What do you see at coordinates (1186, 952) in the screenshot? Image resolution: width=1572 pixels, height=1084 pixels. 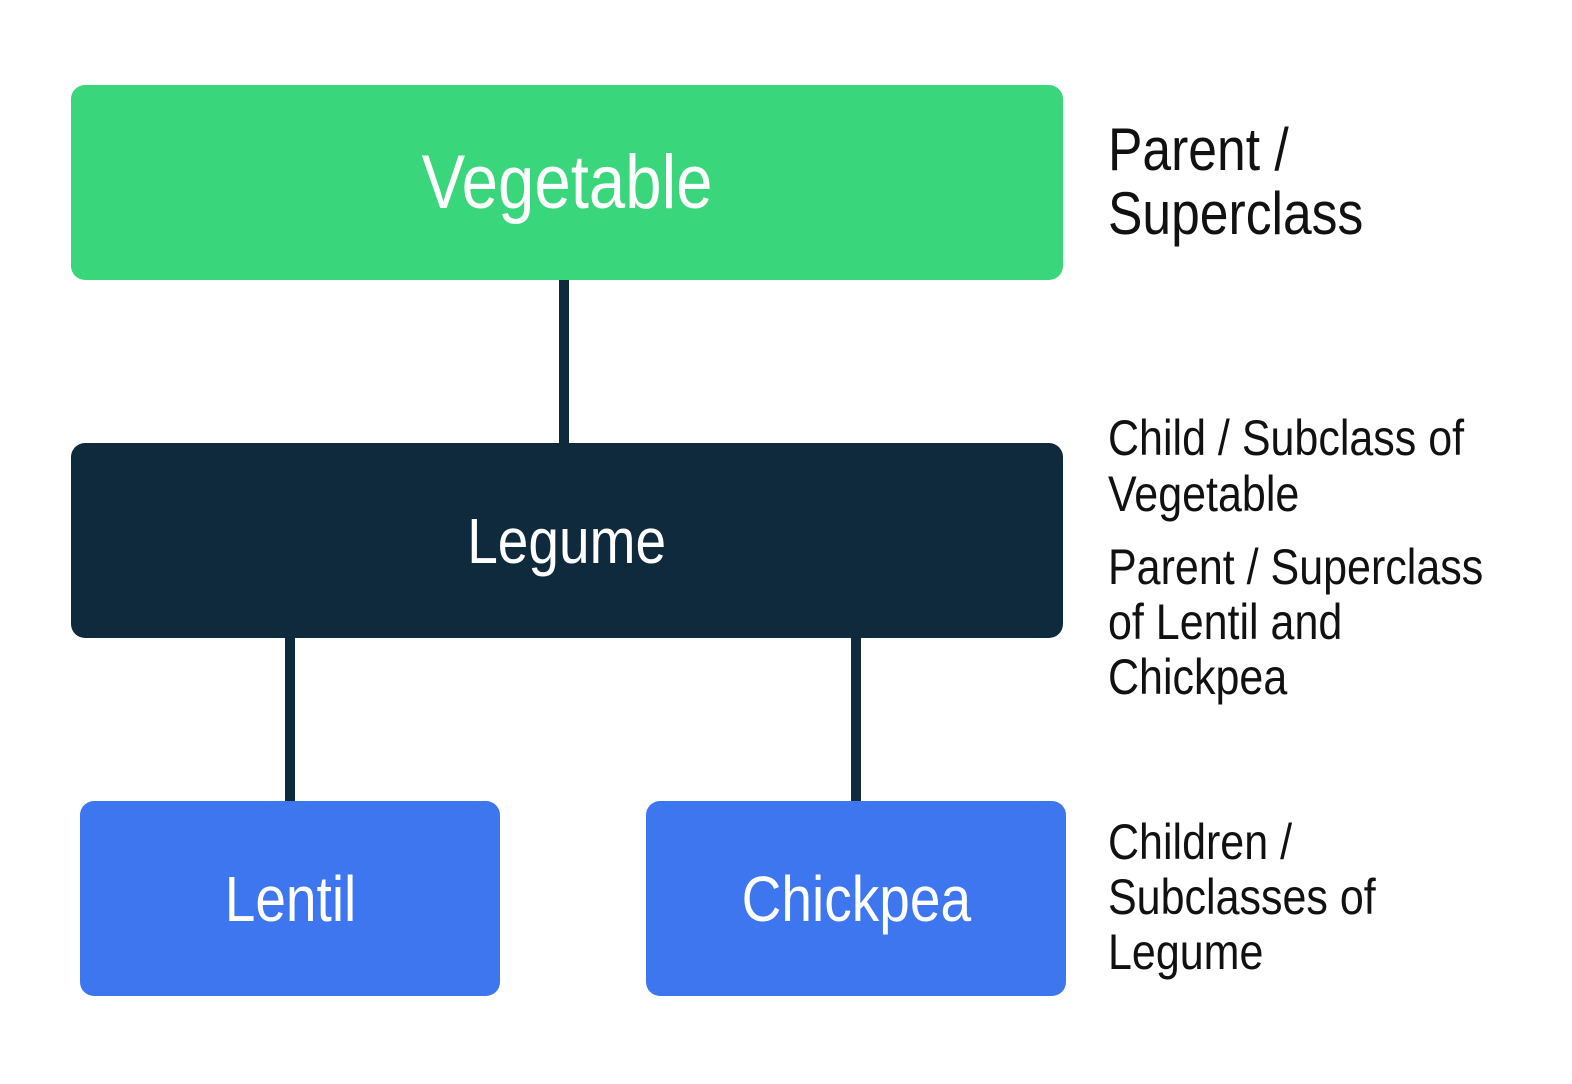 I see `annotation-line: Legume` at bounding box center [1186, 952].